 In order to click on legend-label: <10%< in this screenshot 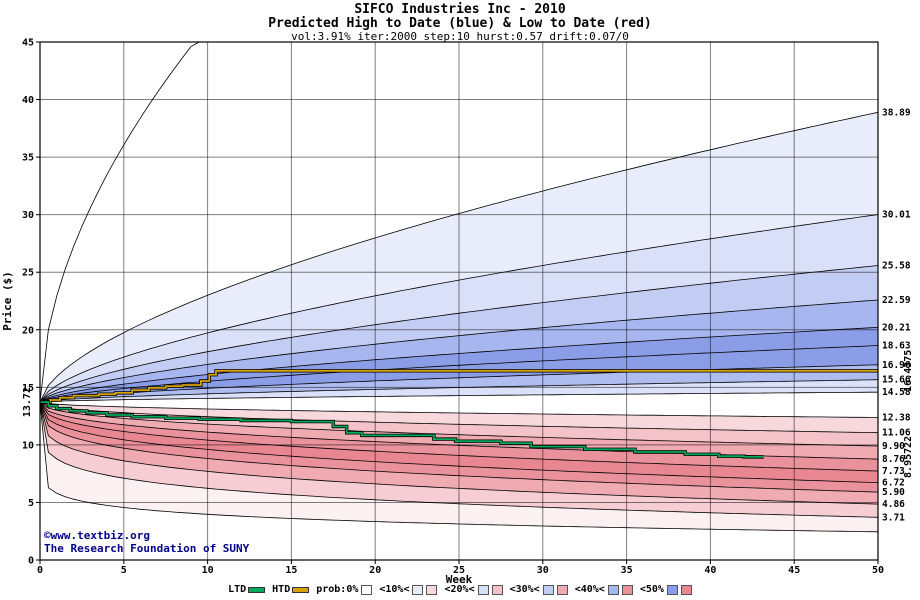, I will do `click(394, 589)`.